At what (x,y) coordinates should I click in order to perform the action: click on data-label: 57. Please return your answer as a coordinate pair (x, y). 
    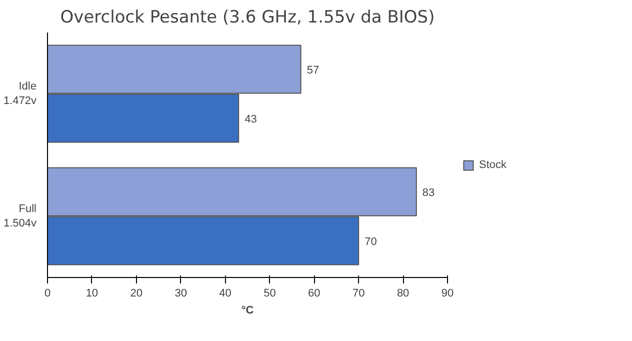
    Looking at the image, I should click on (313, 70).